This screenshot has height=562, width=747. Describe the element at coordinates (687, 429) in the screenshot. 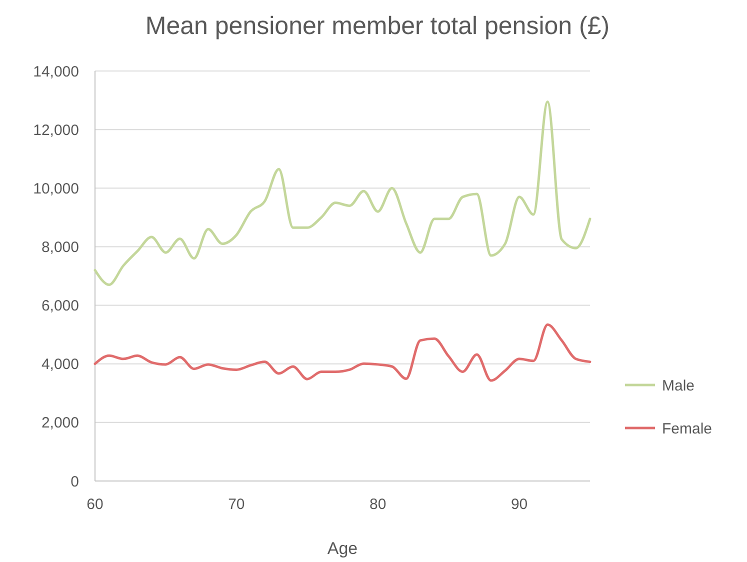

I see `legend-label: Female` at that location.